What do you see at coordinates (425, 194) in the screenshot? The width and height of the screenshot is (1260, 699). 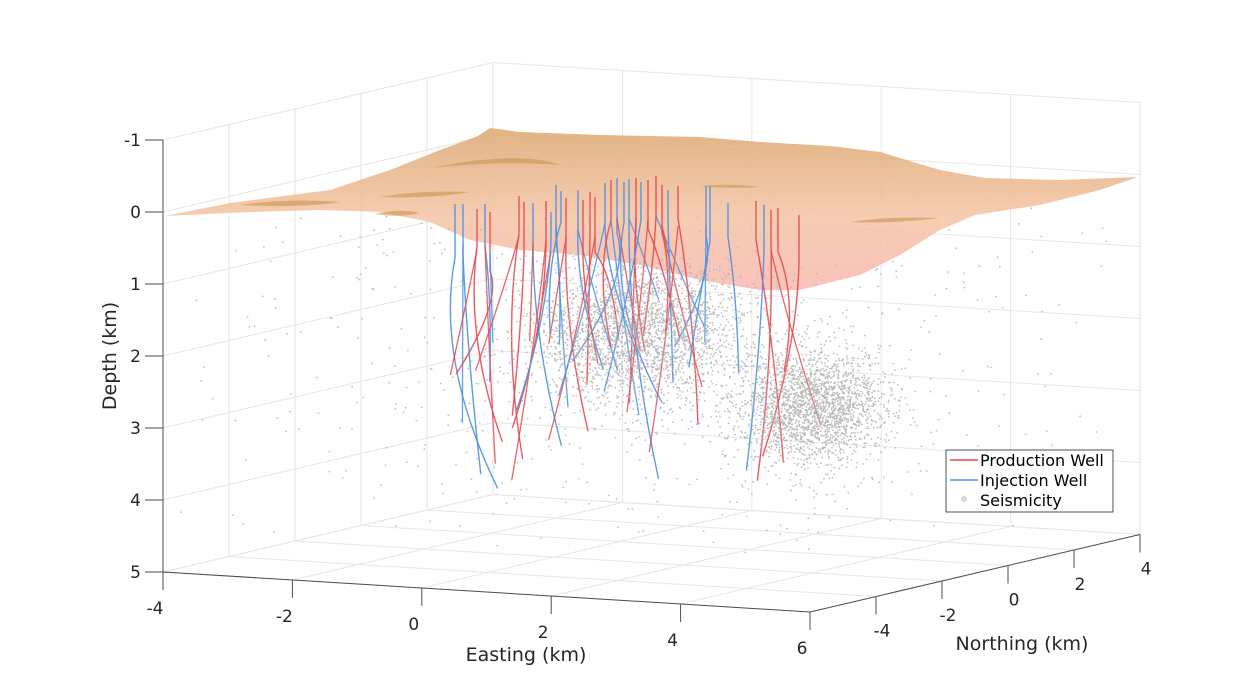 I see `surface-ridge` at bounding box center [425, 194].